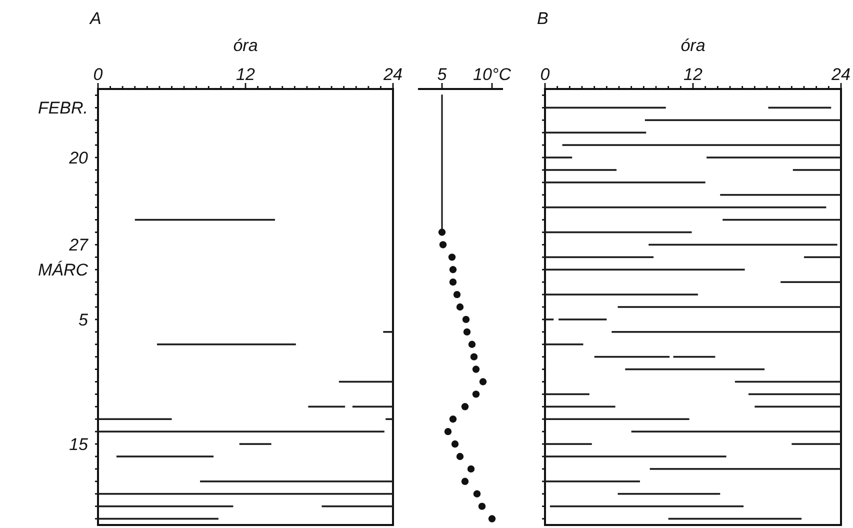  What do you see at coordinates (542, 18) in the screenshot?
I see `chart-title: B` at bounding box center [542, 18].